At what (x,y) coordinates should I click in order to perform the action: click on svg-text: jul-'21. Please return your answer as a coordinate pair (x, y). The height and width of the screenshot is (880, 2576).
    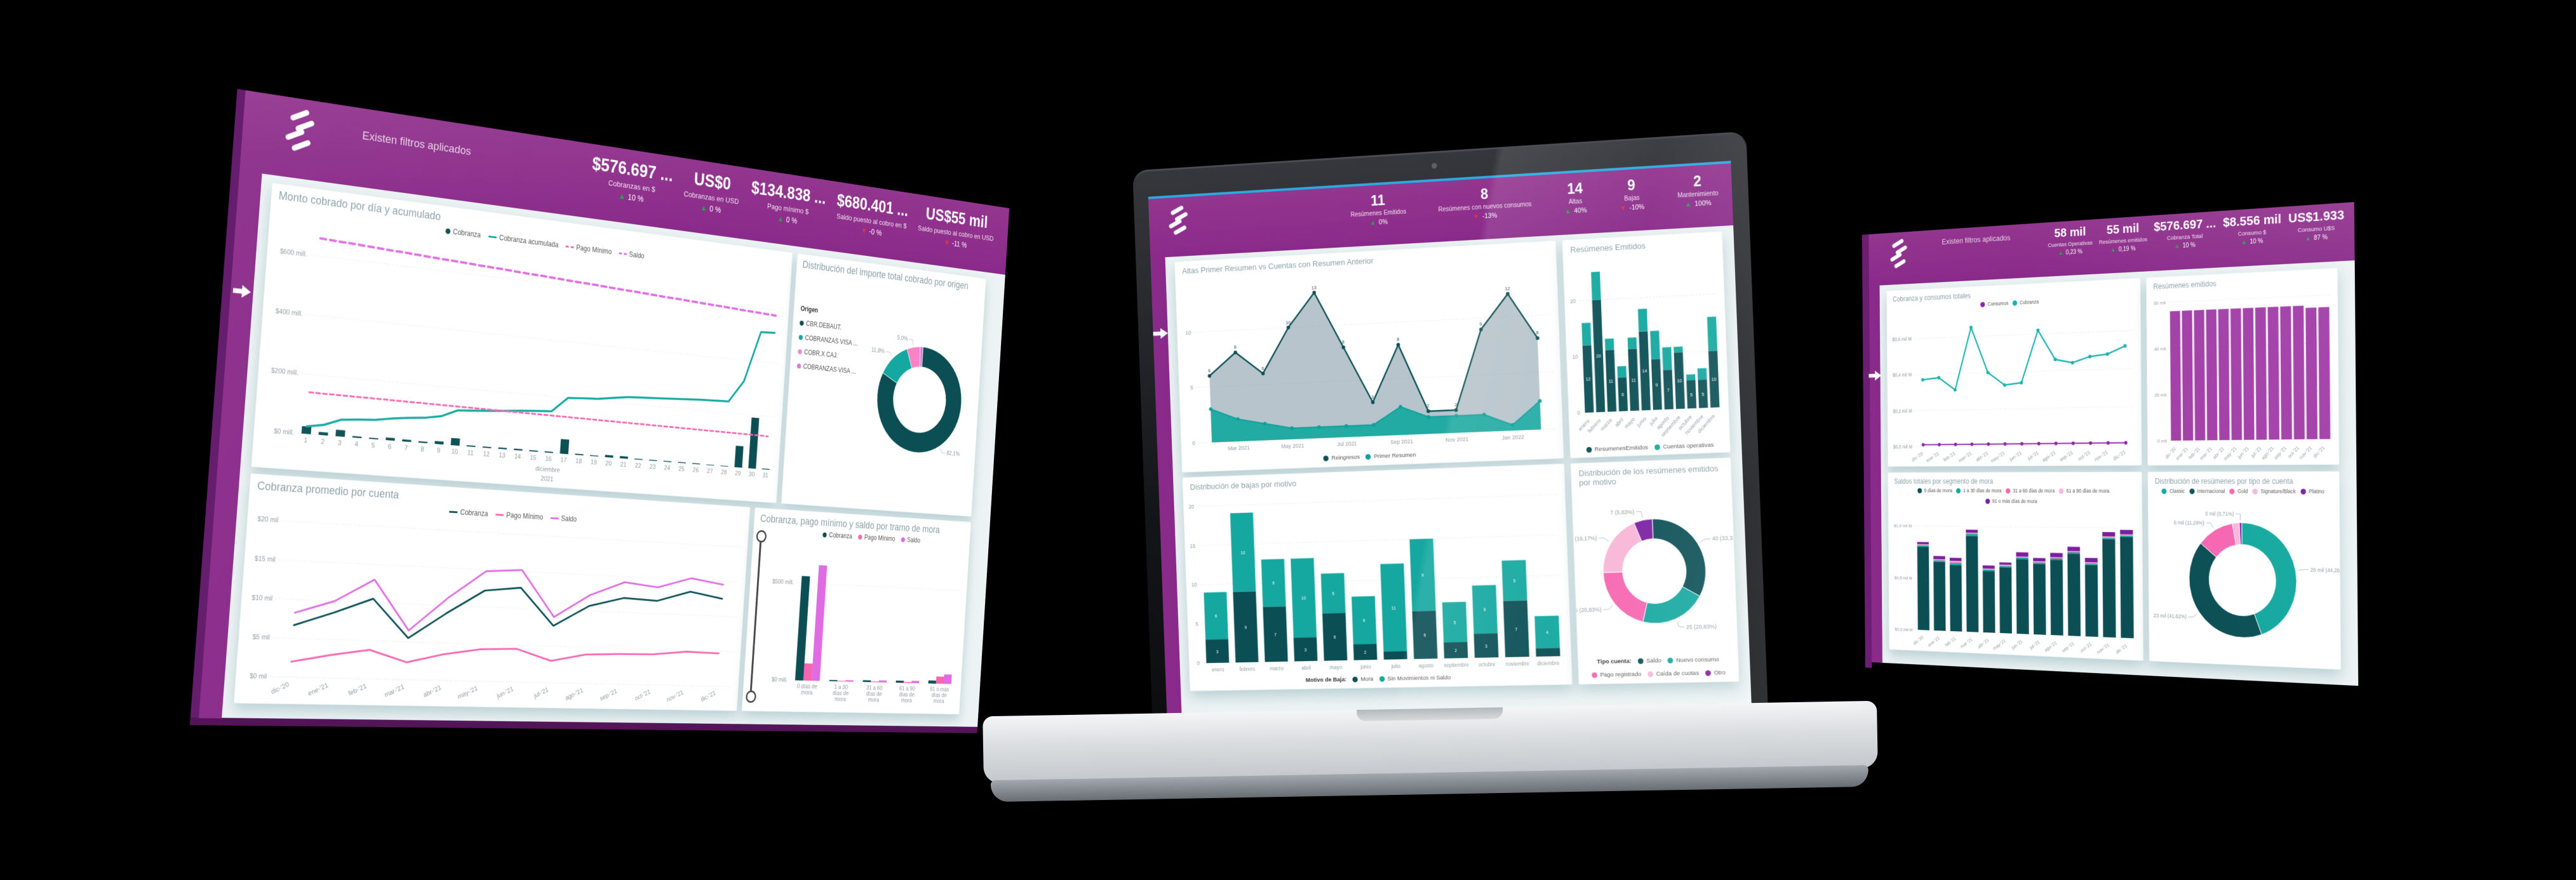
    Looking at the image, I should click on (2034, 645).